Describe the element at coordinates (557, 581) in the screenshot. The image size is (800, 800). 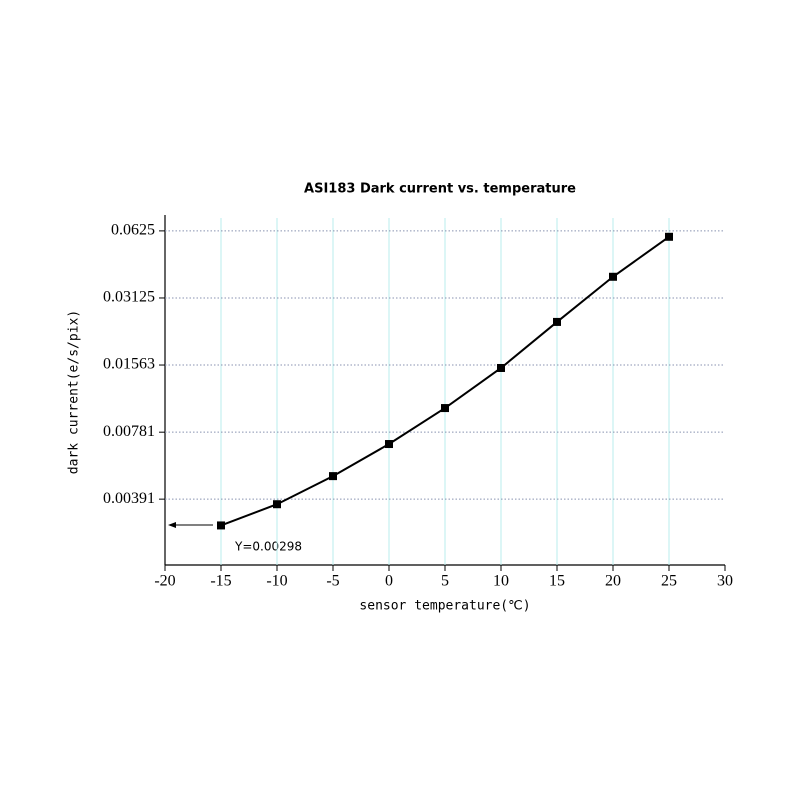
I see `x-tick-label: 15` at that location.